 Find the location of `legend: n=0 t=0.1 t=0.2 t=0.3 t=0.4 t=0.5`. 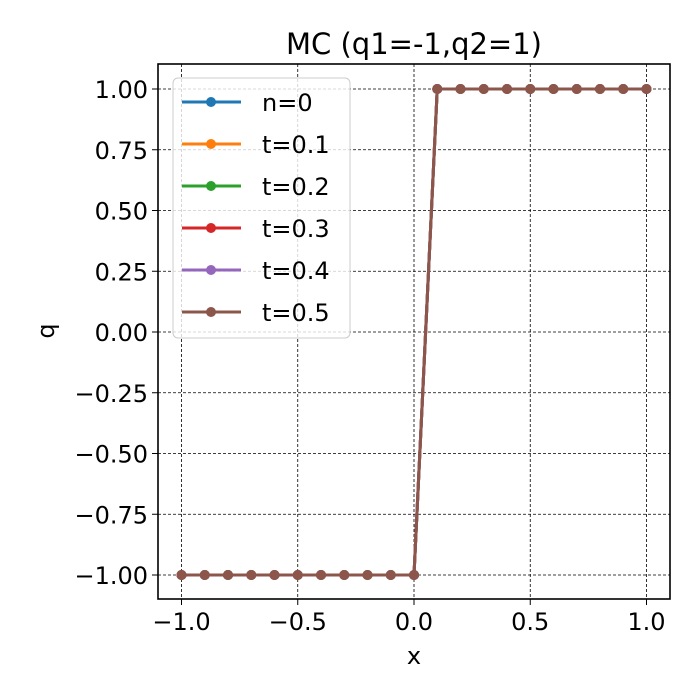

legend: n=0 t=0.1 t=0.2 t=0.3 t=0.4 t=0.5 is located at coordinates (261, 208).